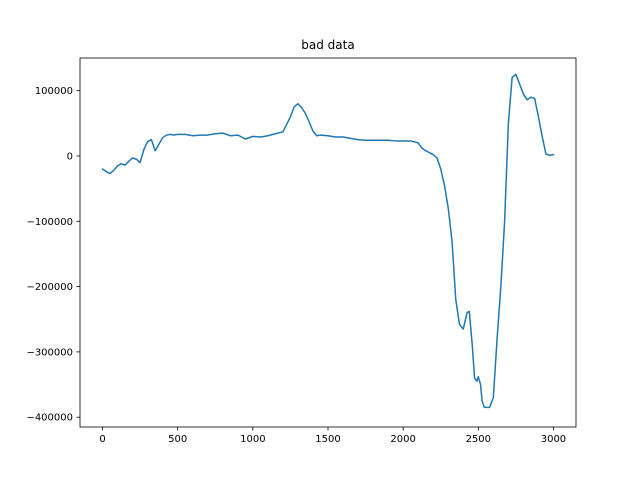 Image resolution: width=640 pixels, height=480 pixels. What do you see at coordinates (54, 91) in the screenshot?
I see `y-tick-label: 100000` at bounding box center [54, 91].